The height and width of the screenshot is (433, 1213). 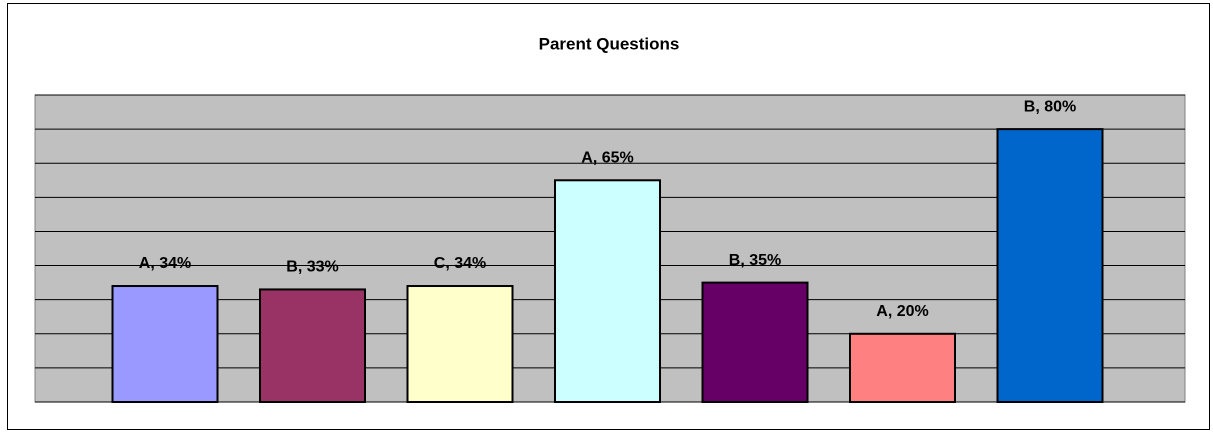 I want to click on data-label: A, 20%, so click(x=902, y=311).